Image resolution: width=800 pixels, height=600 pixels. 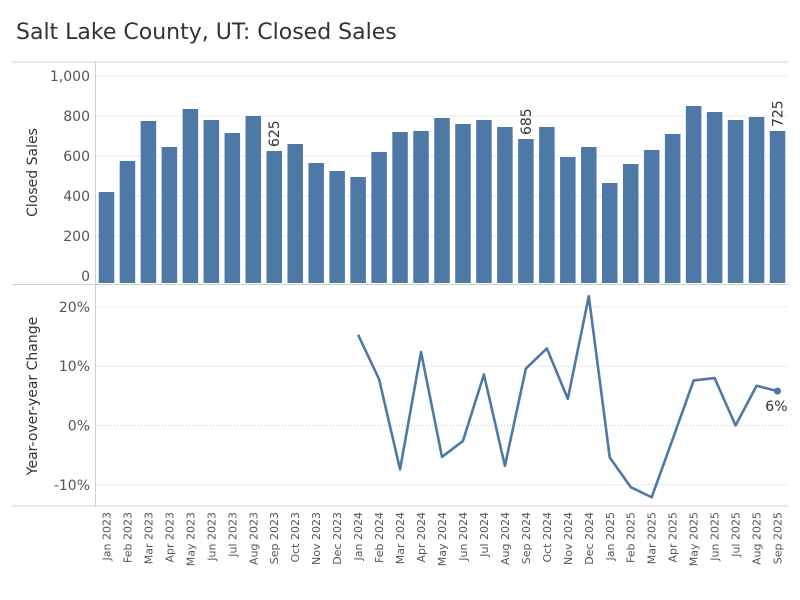 I want to click on x-tick-label: Apr 2023, so click(x=169, y=537).